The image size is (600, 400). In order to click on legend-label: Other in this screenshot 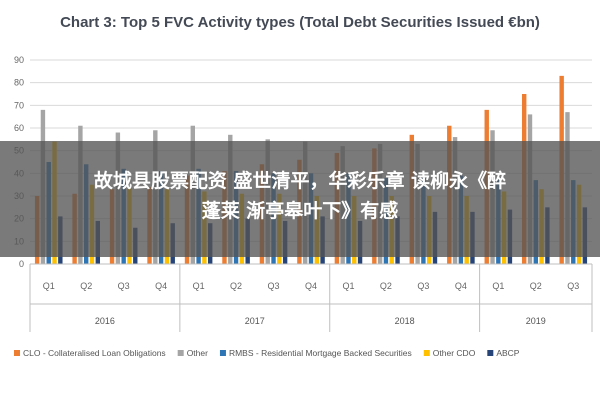, I will do `click(197, 353)`.